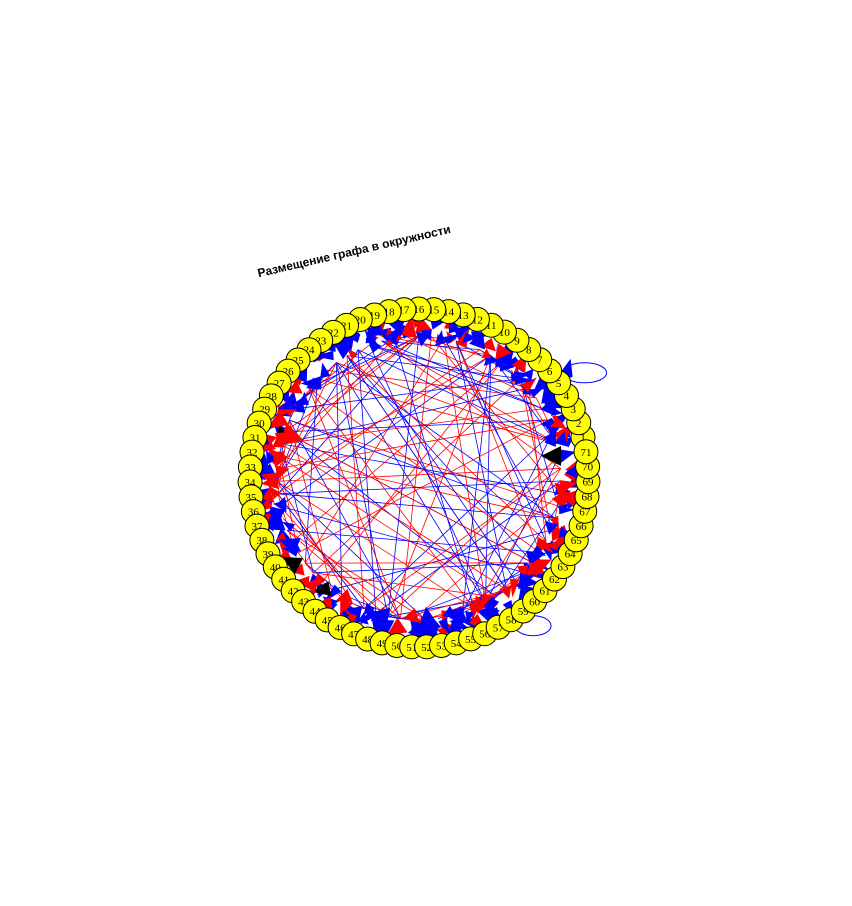 The image size is (852, 906). What do you see at coordinates (262, 541) in the screenshot?
I see `node-label: 38` at bounding box center [262, 541].